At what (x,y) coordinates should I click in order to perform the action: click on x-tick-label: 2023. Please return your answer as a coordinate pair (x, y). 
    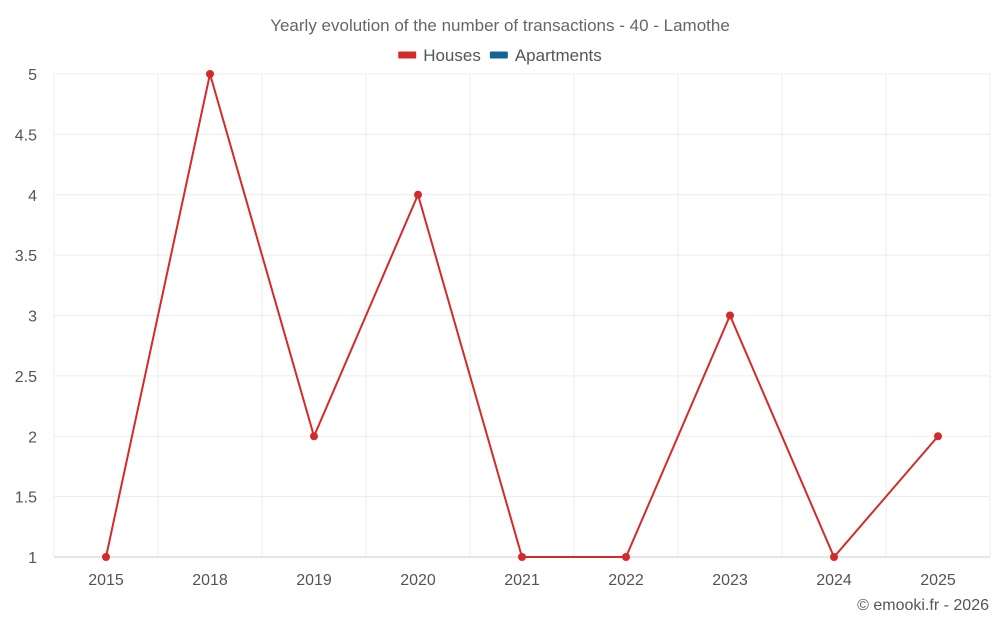
    Looking at the image, I should click on (730, 580).